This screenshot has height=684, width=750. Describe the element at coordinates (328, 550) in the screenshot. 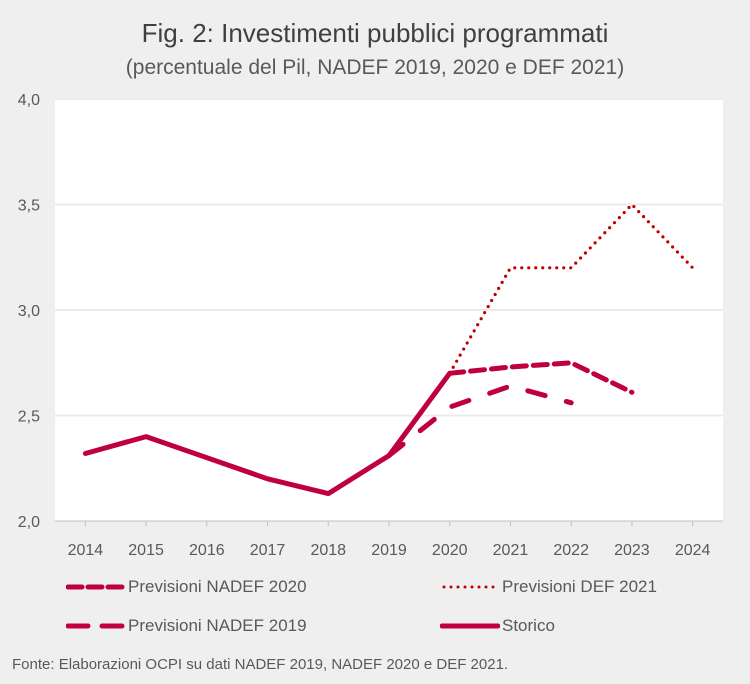

I see `x-tick-label: 2018` at that location.